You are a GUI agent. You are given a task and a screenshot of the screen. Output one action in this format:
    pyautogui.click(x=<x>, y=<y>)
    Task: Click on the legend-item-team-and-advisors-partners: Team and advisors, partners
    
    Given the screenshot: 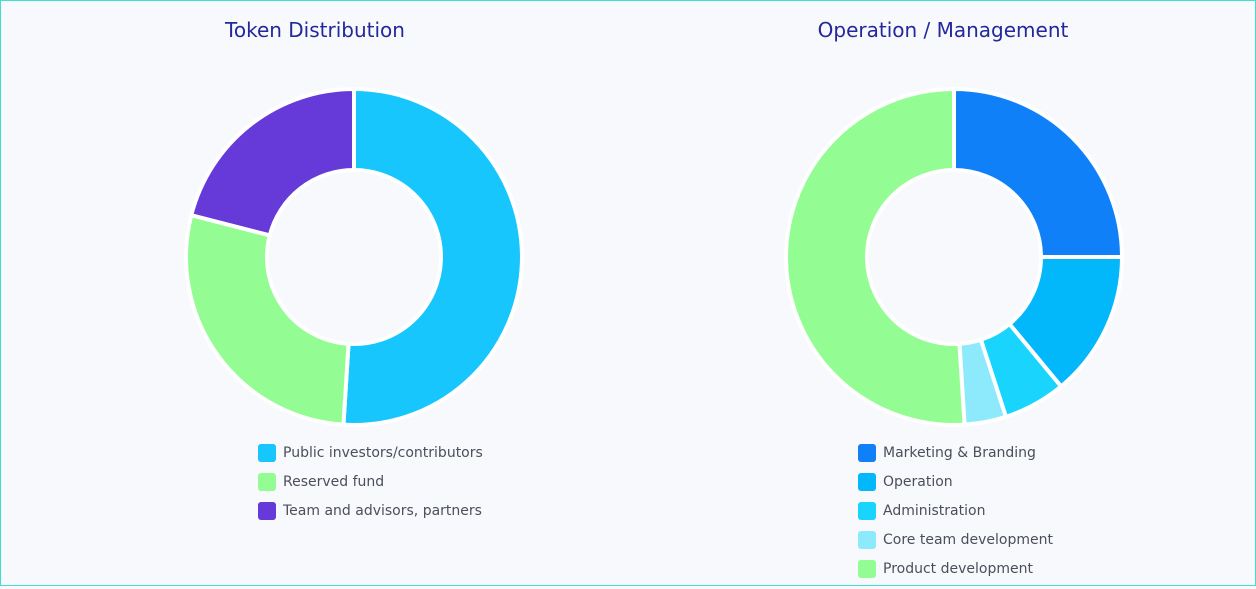 What is the action you would take?
    pyautogui.click(x=370, y=516)
    